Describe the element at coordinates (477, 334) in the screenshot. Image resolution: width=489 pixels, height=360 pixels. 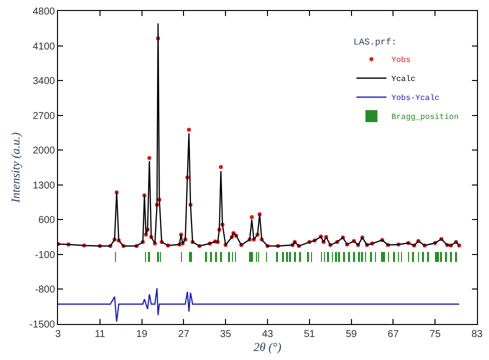
I see `x-tick-label: 83` at that location.